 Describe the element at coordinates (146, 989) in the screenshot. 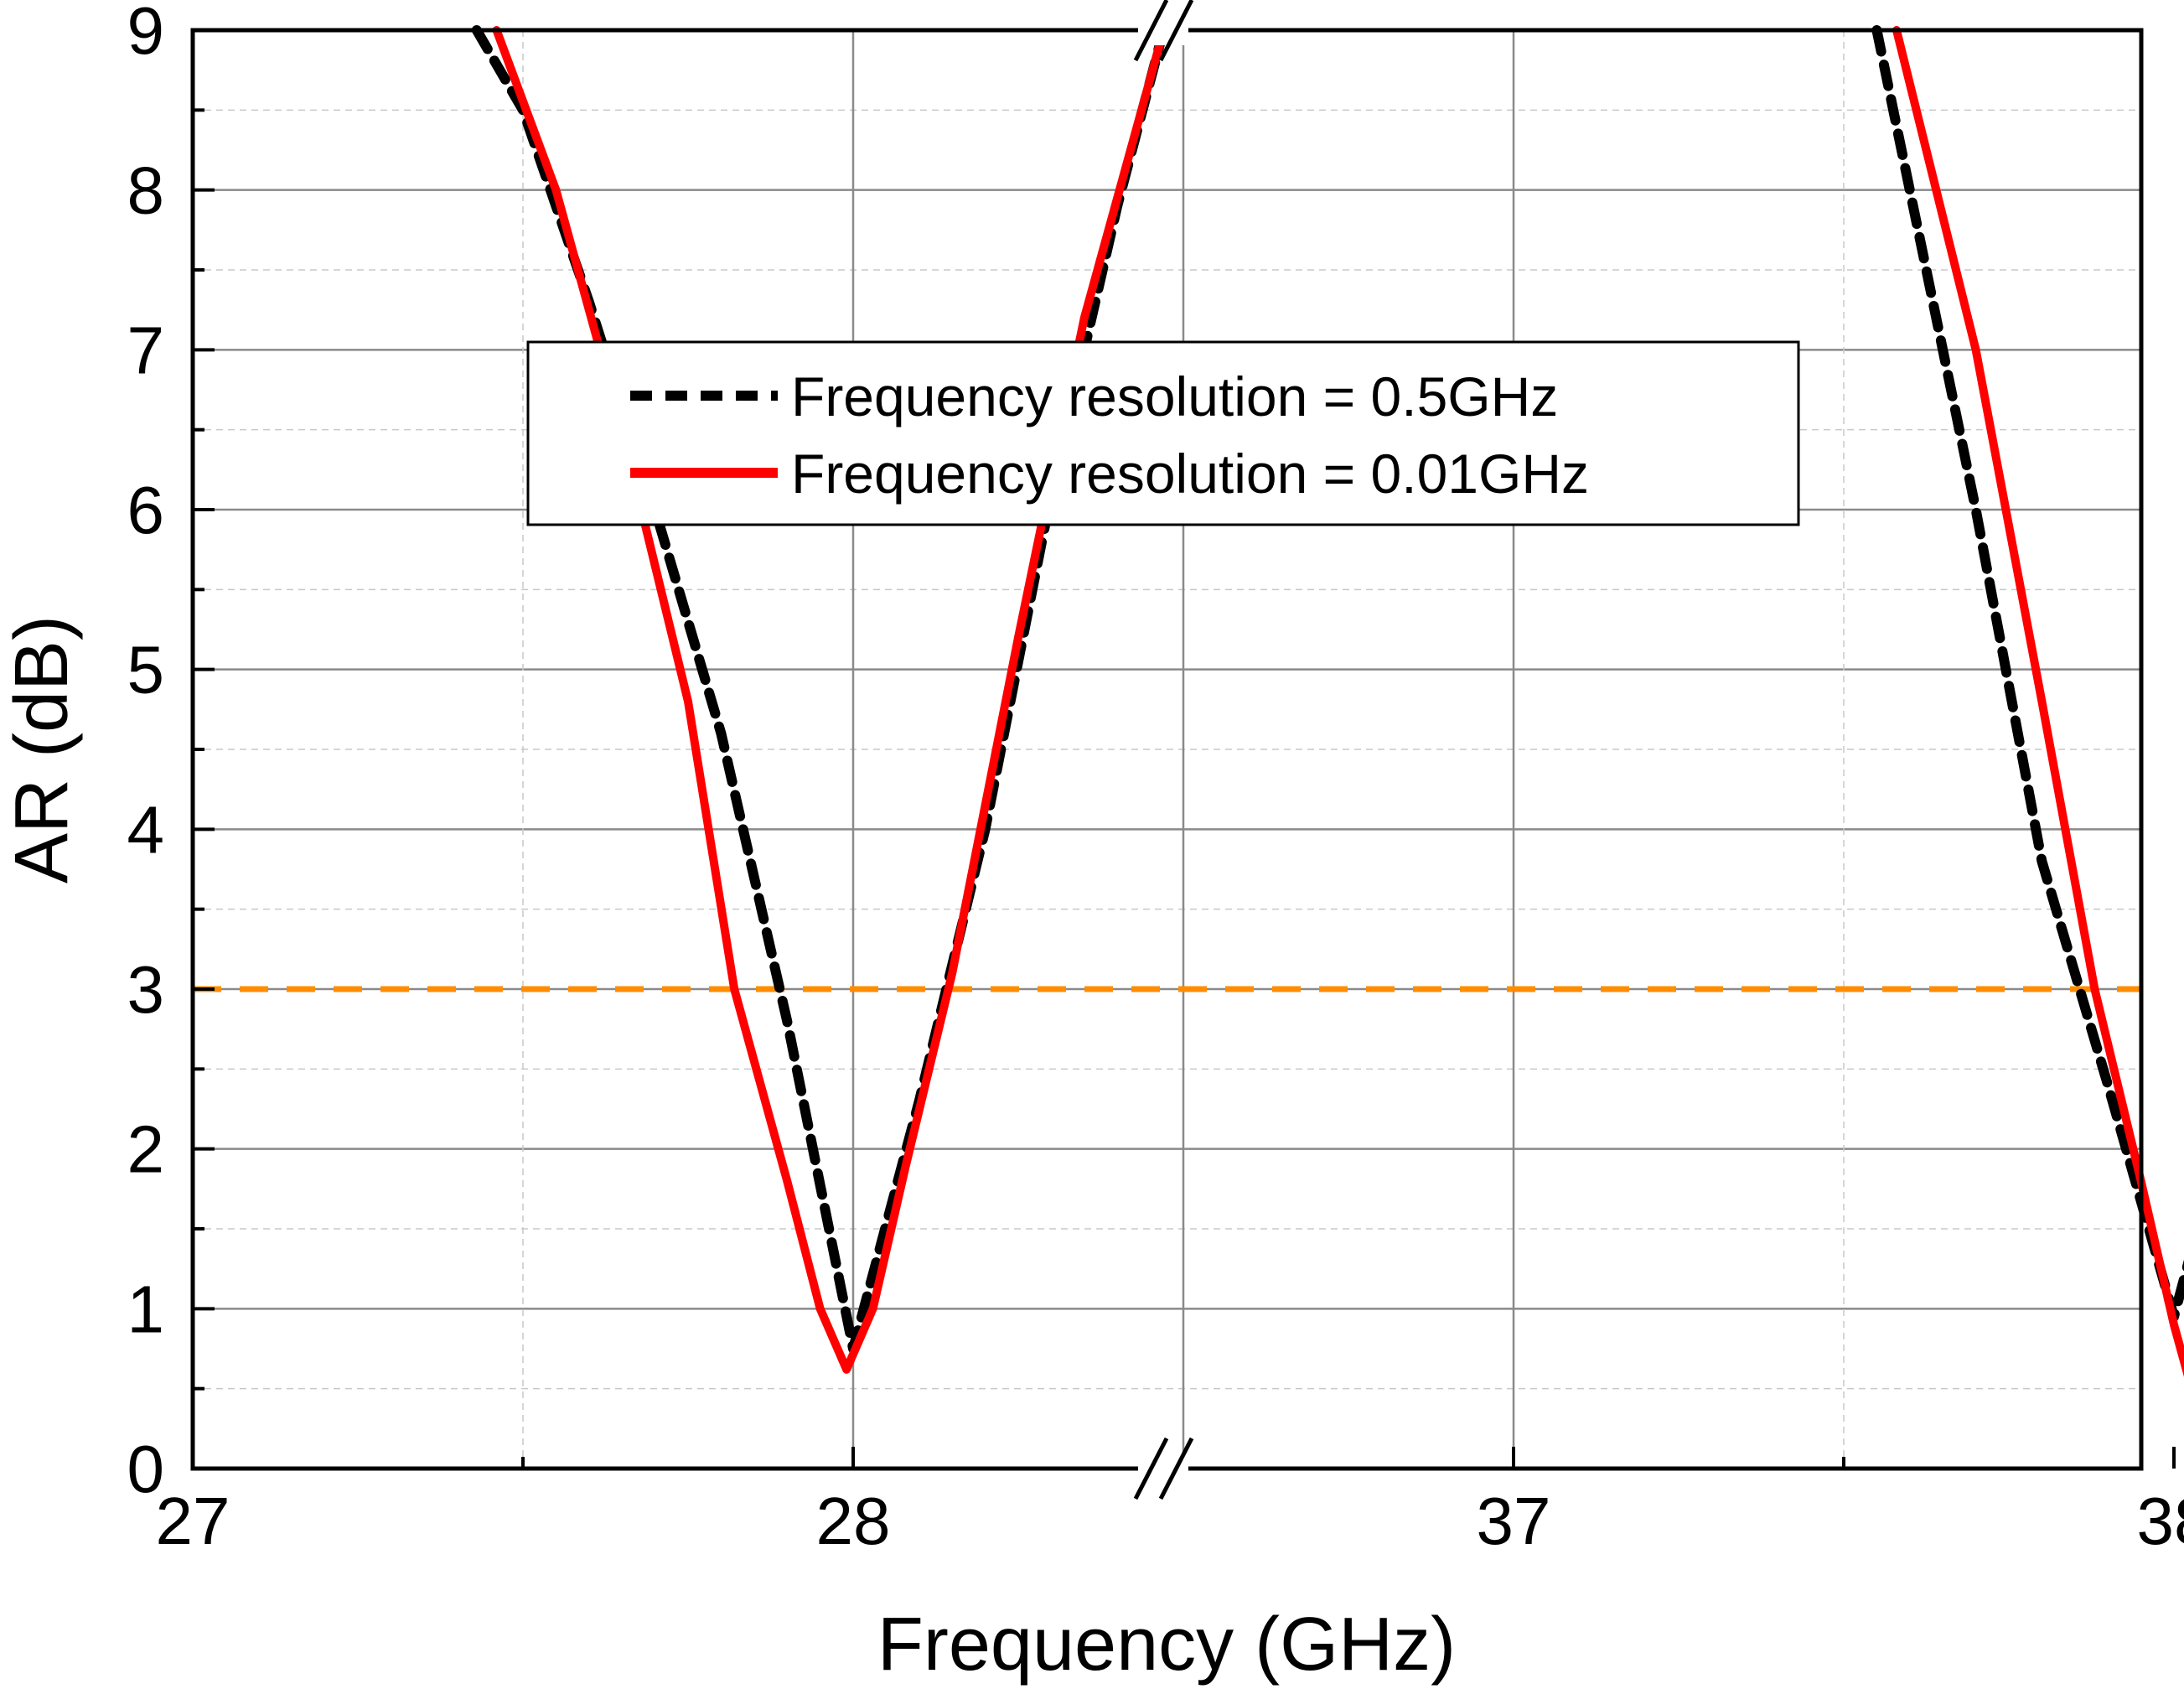

I see `y-tick-label: 3` at that location.